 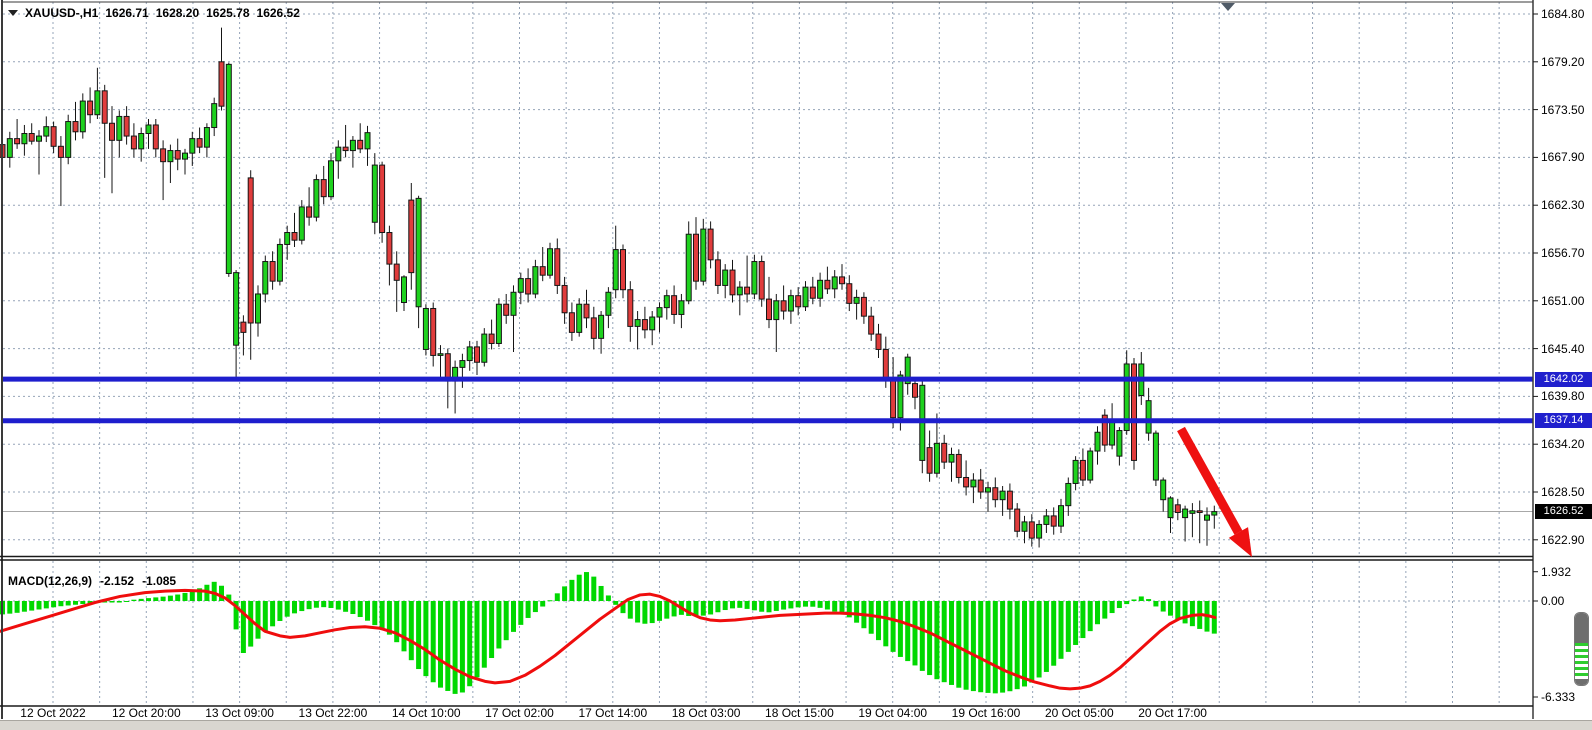 What do you see at coordinates (986, 713) in the screenshot?
I see `time-axis-label: 19 Oct 16:00` at bounding box center [986, 713].